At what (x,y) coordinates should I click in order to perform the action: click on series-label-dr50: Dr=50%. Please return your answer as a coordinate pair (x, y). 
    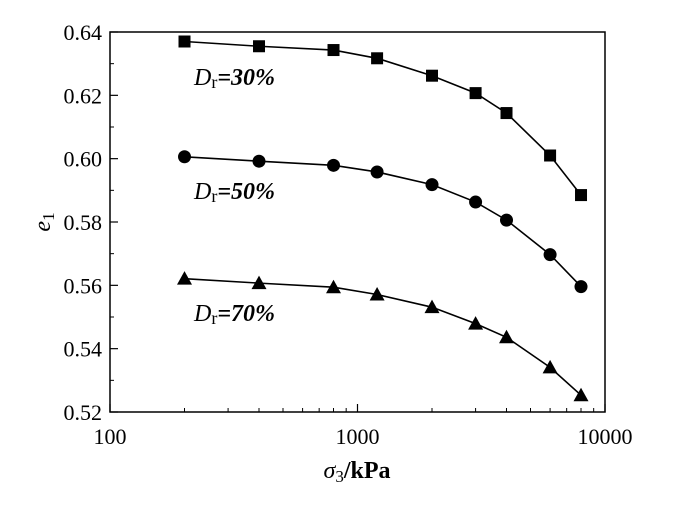
    Looking at the image, I should click on (234, 192).